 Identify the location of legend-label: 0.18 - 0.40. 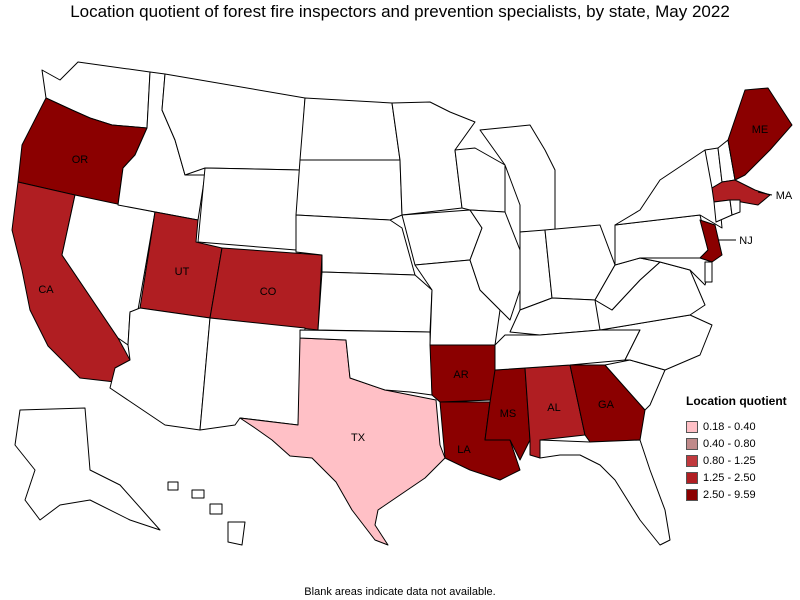
(729, 426).